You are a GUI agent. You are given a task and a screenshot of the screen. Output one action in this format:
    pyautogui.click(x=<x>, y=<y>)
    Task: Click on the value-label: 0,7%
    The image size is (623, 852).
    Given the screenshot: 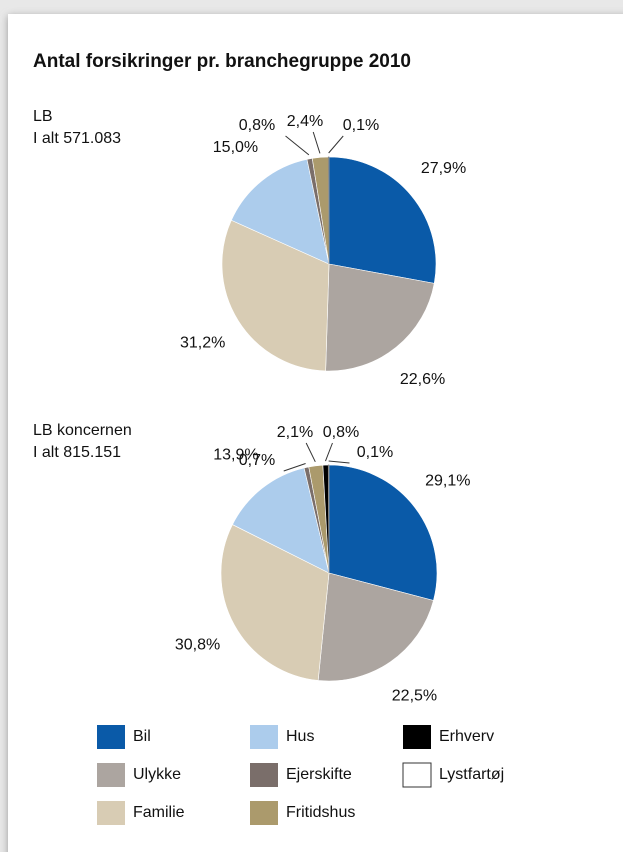 What is the action you would take?
    pyautogui.click(x=257, y=460)
    